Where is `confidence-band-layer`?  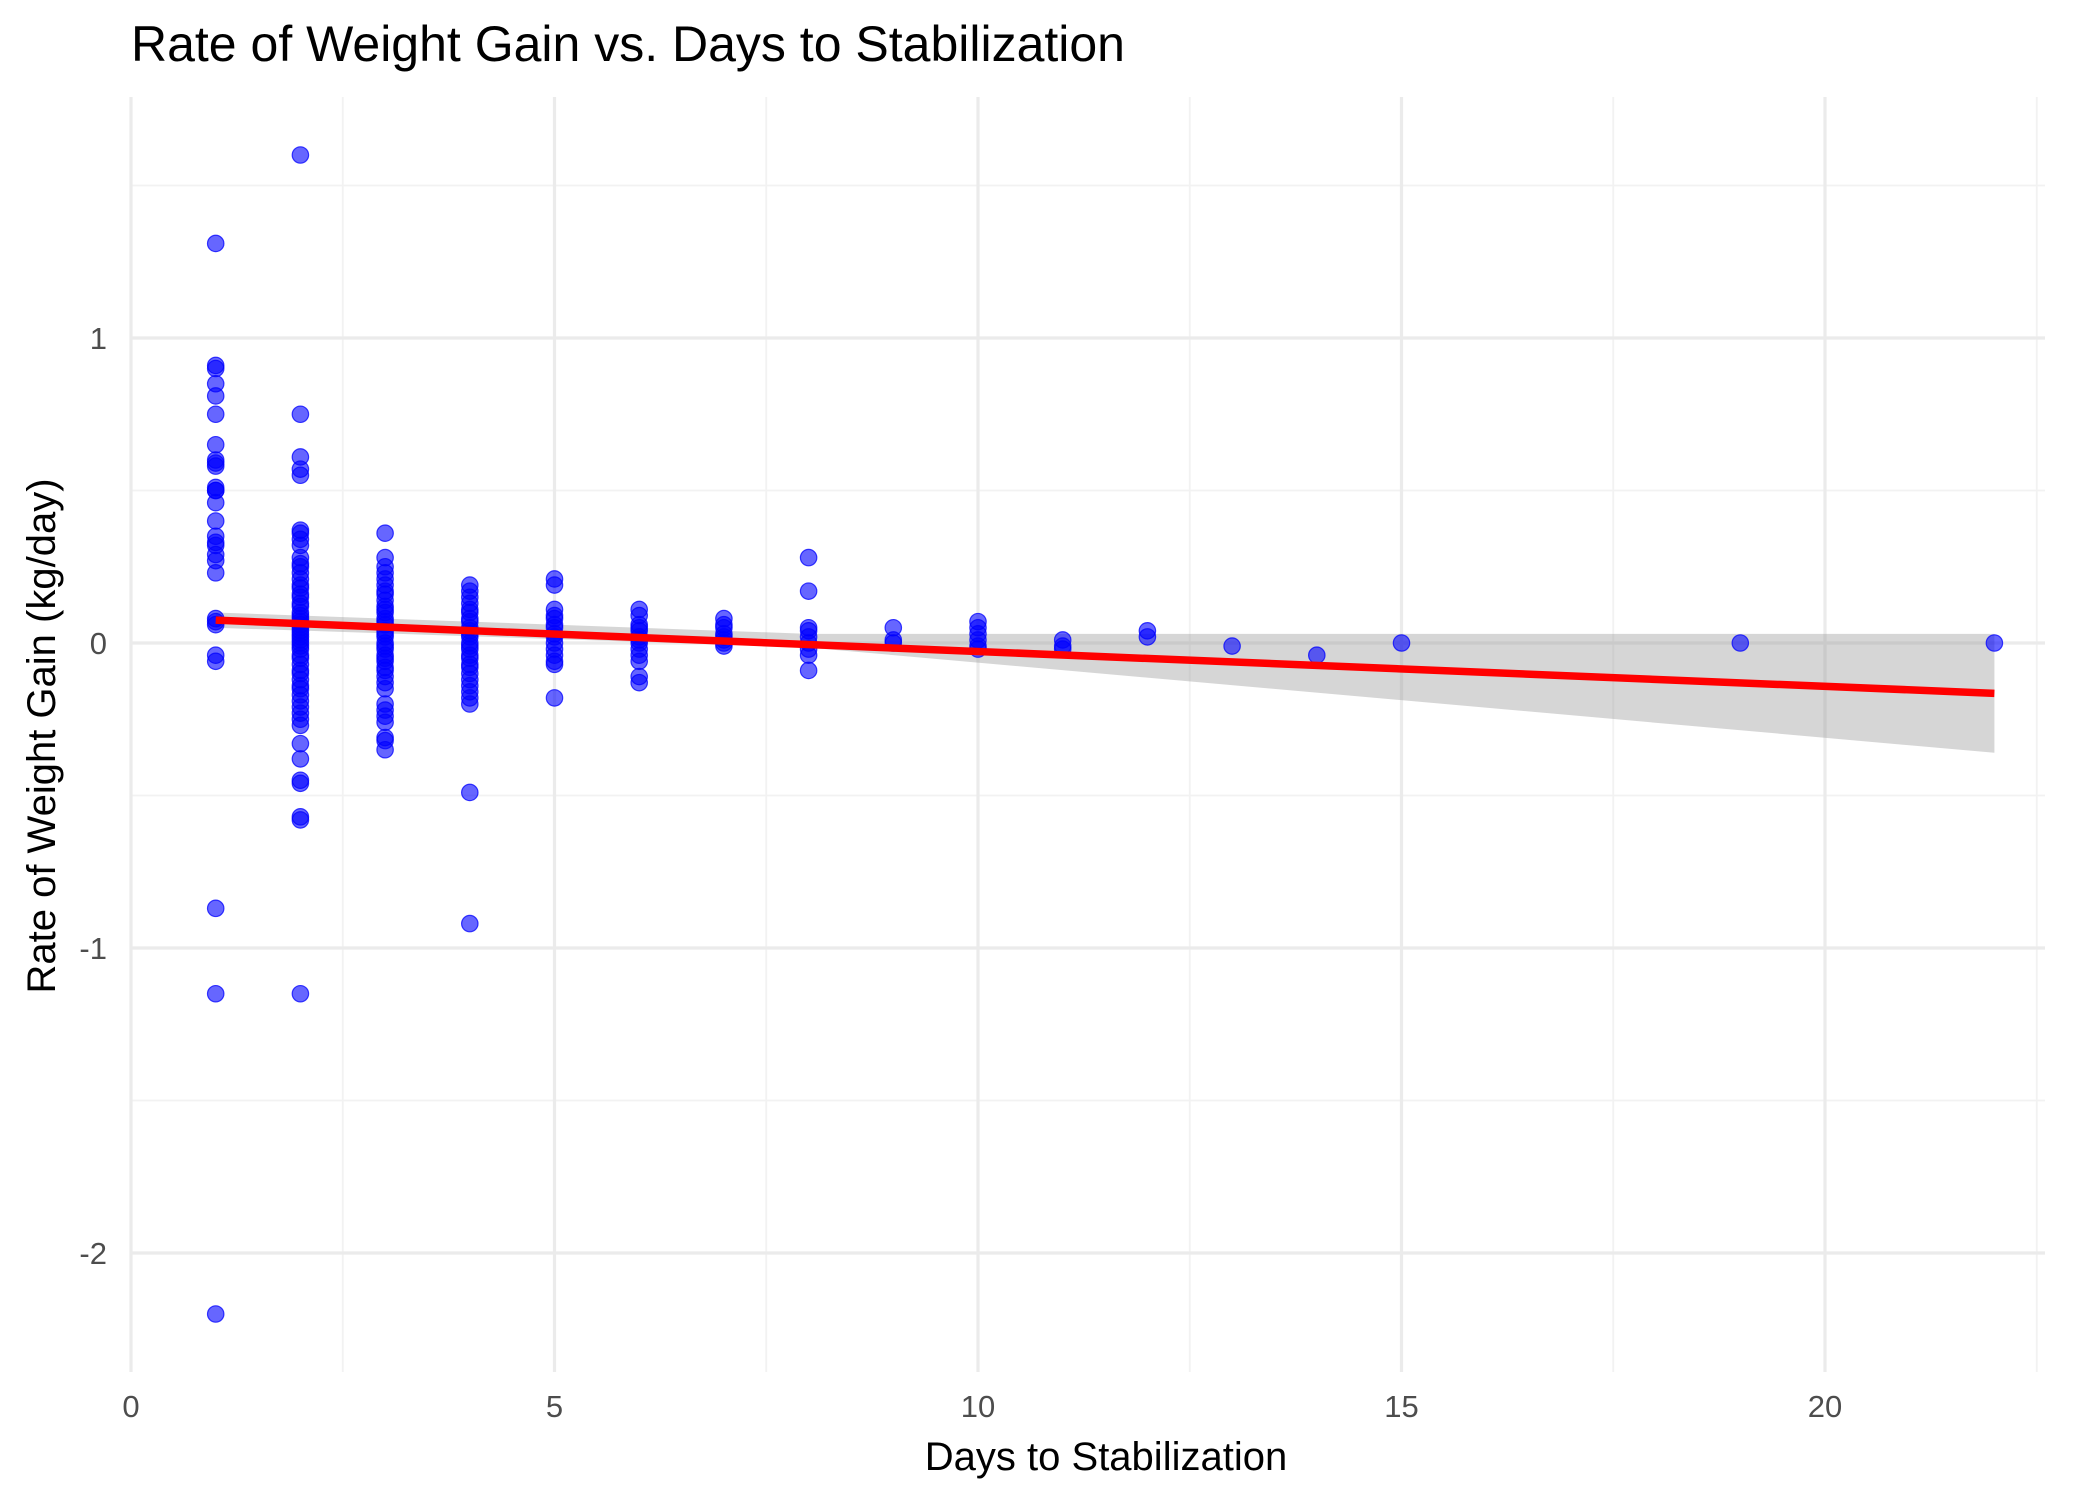 confidence-band-layer is located at coordinates (1105, 682).